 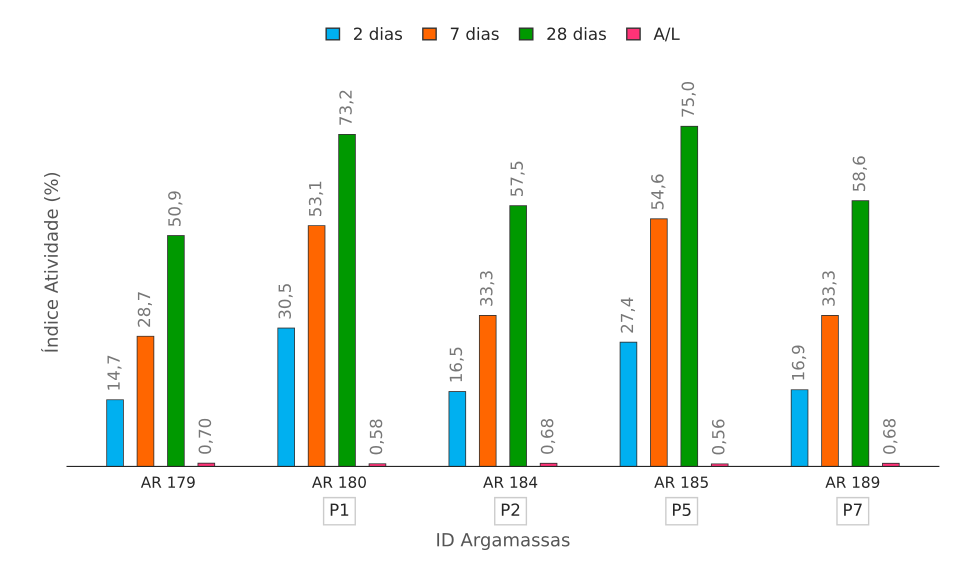 I want to click on x-tick-label: AR 180, so click(x=339, y=482).